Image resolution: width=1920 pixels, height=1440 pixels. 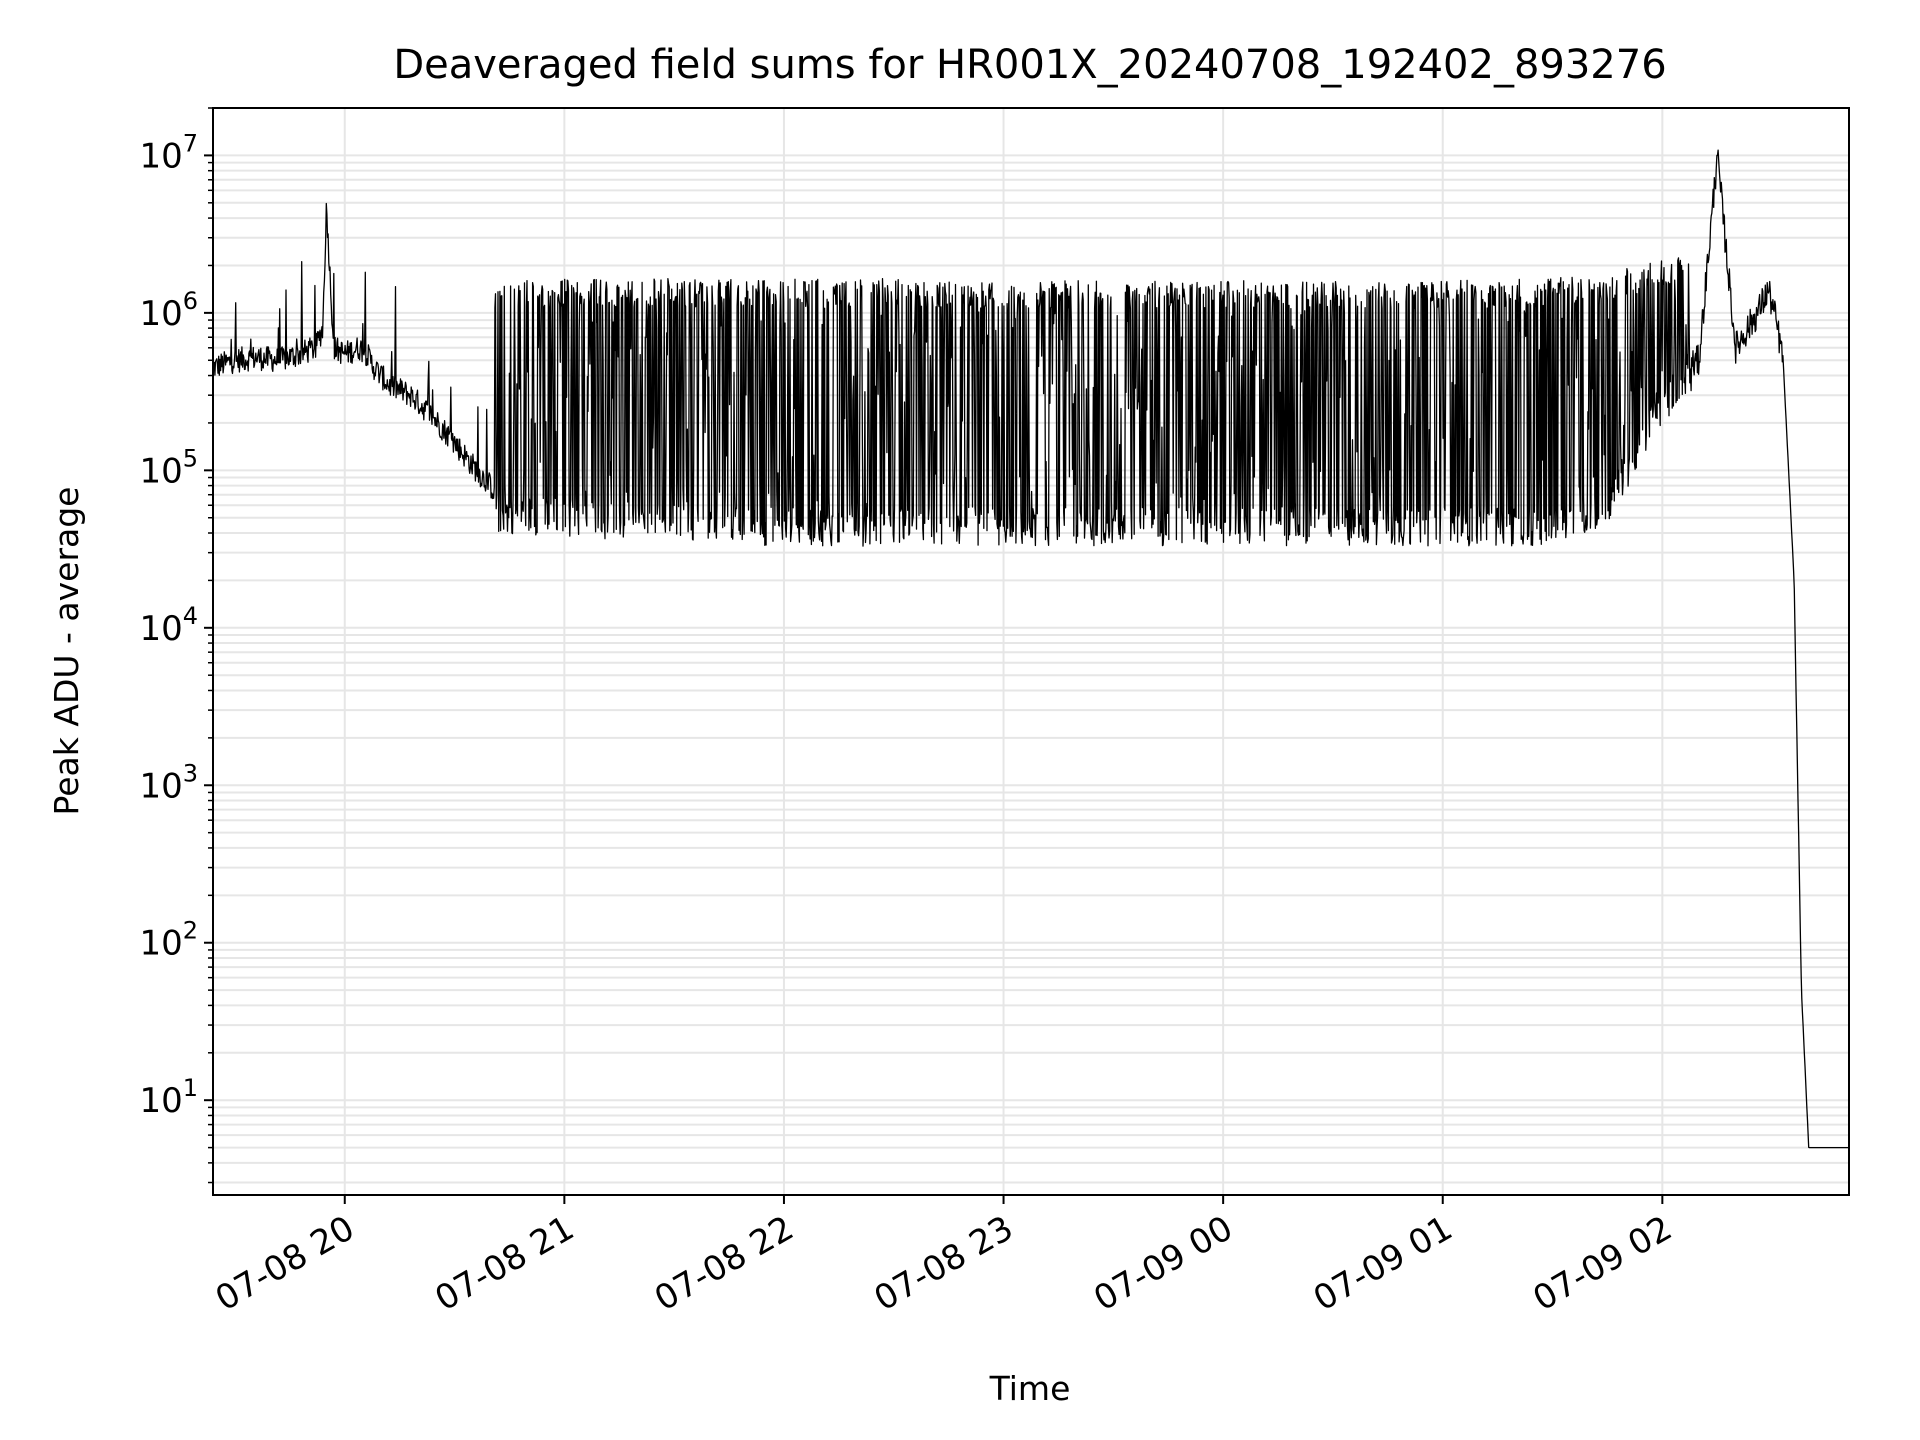 I want to click on x-tick-label: 07-09 01, so click(x=1383, y=1263).